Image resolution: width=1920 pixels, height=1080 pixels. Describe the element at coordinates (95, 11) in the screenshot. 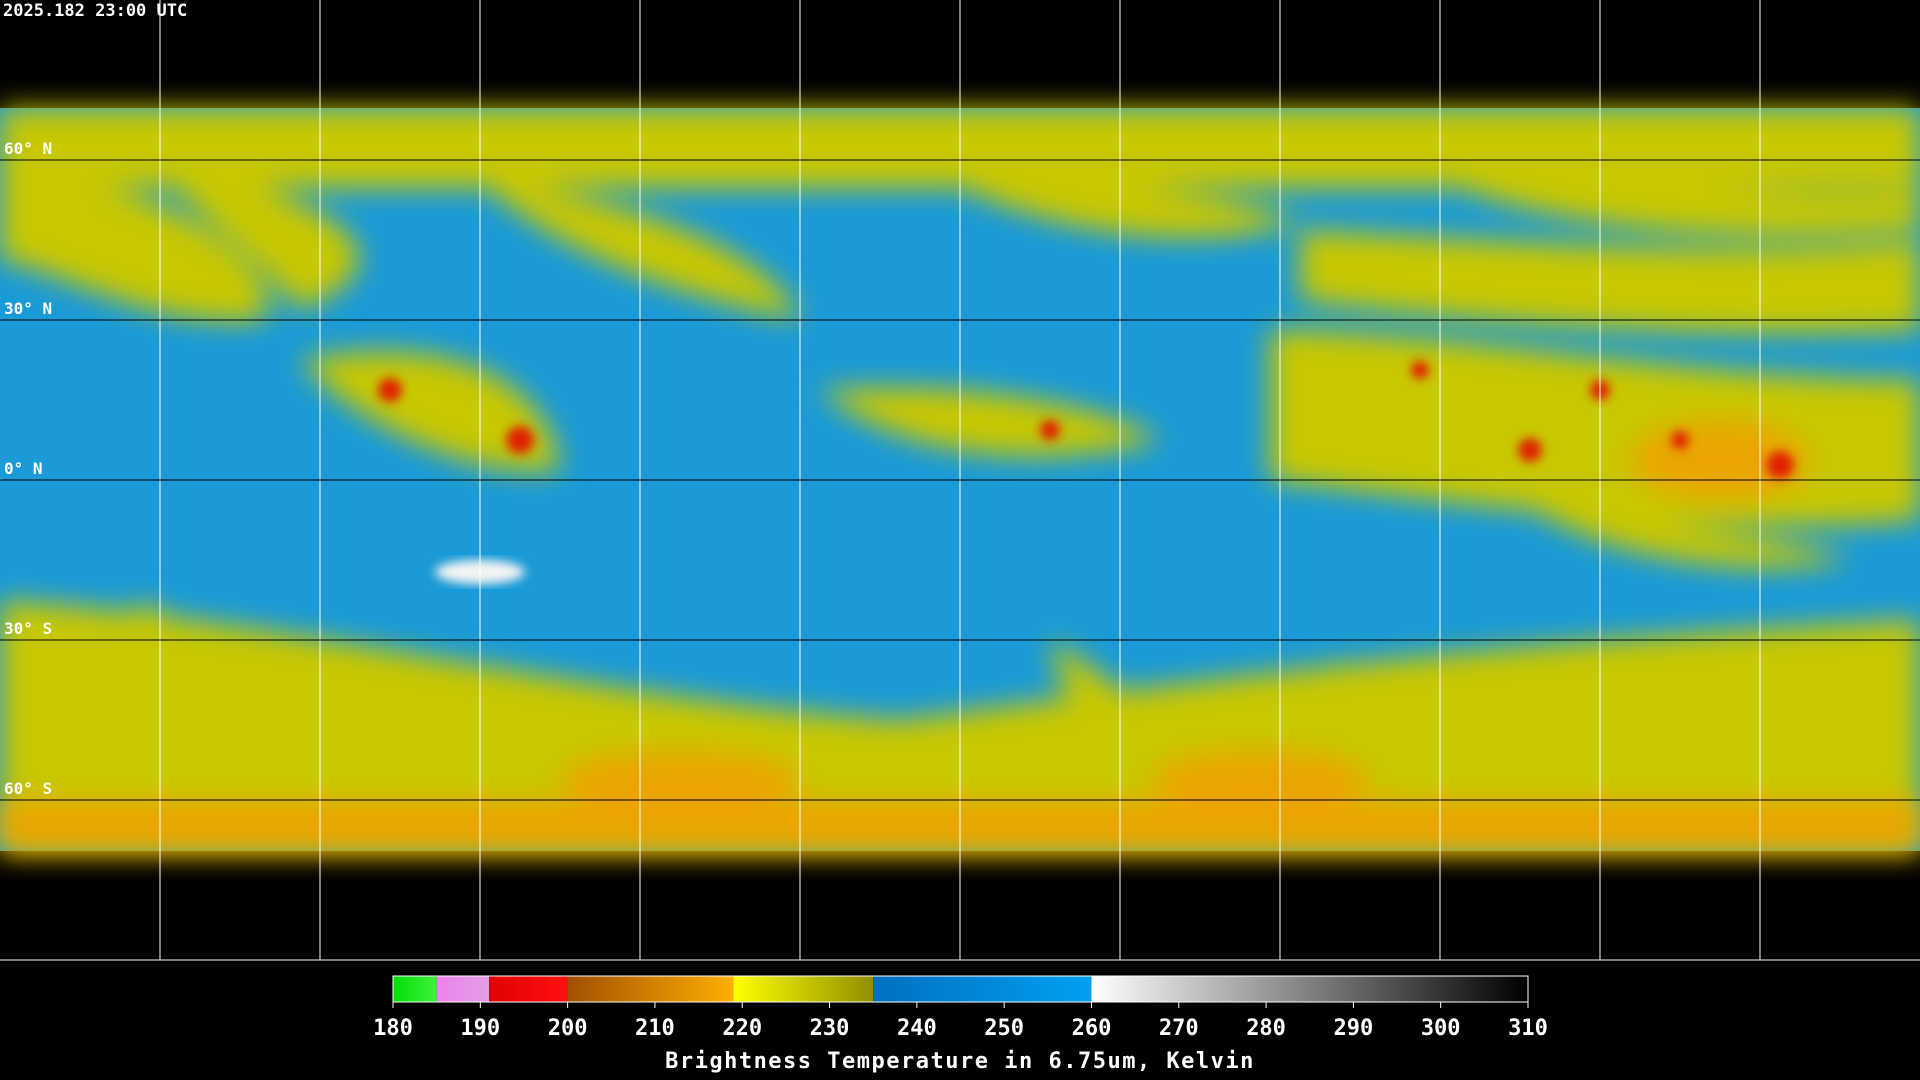

I see `timestamp: 2025.182 23:00 UTC` at that location.